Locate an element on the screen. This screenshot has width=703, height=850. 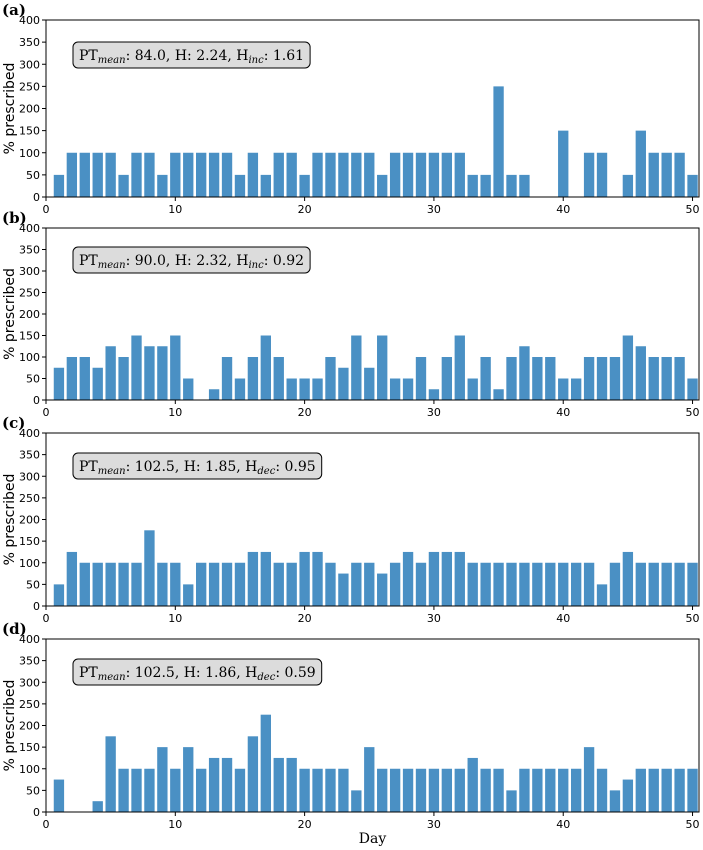
y-tick-label: 250 is located at coordinates (29, 498).